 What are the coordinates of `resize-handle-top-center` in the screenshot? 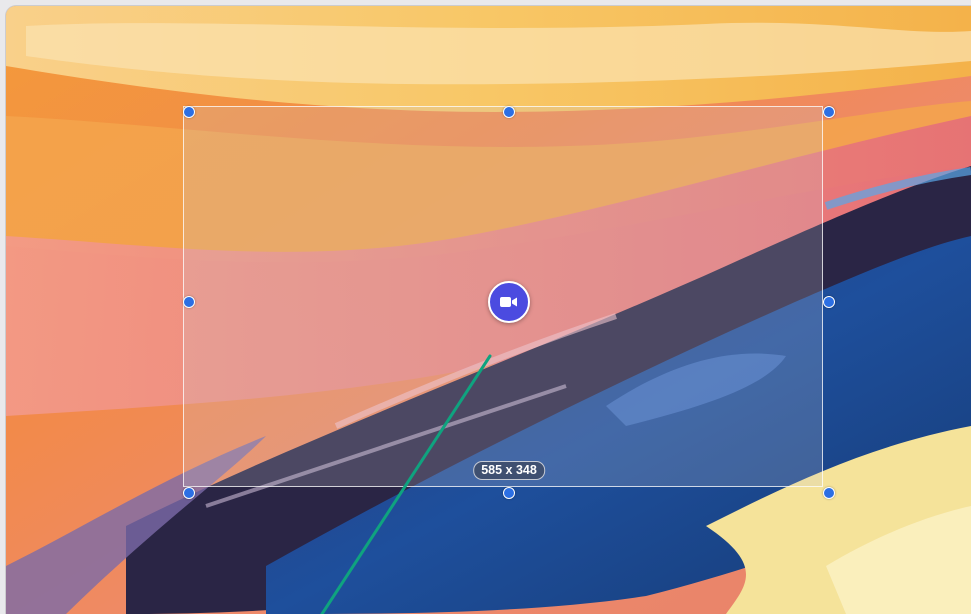 It's located at (509, 112).